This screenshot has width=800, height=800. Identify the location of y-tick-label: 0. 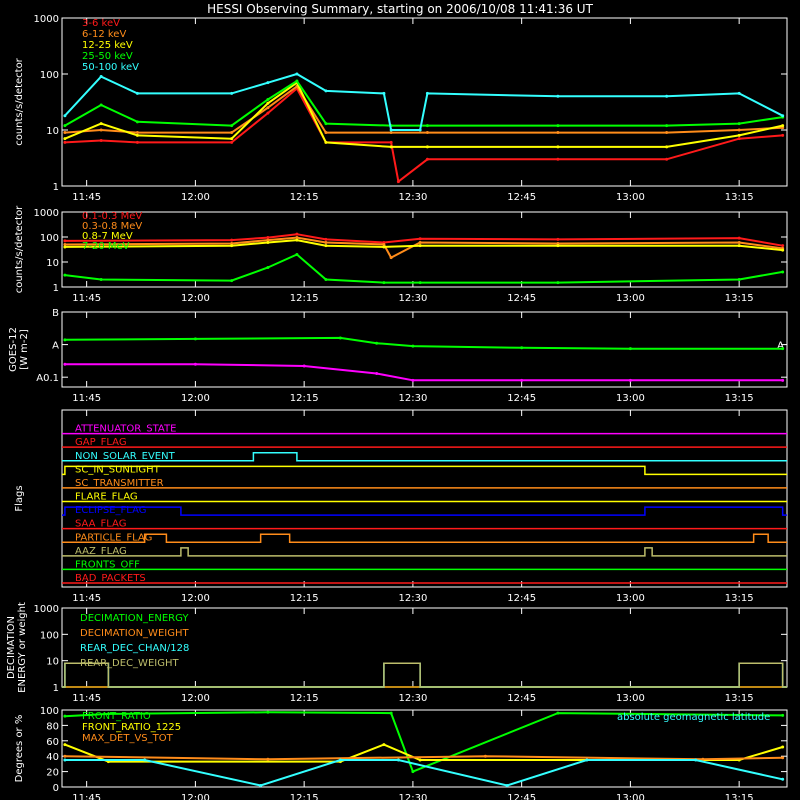
(56, 788).